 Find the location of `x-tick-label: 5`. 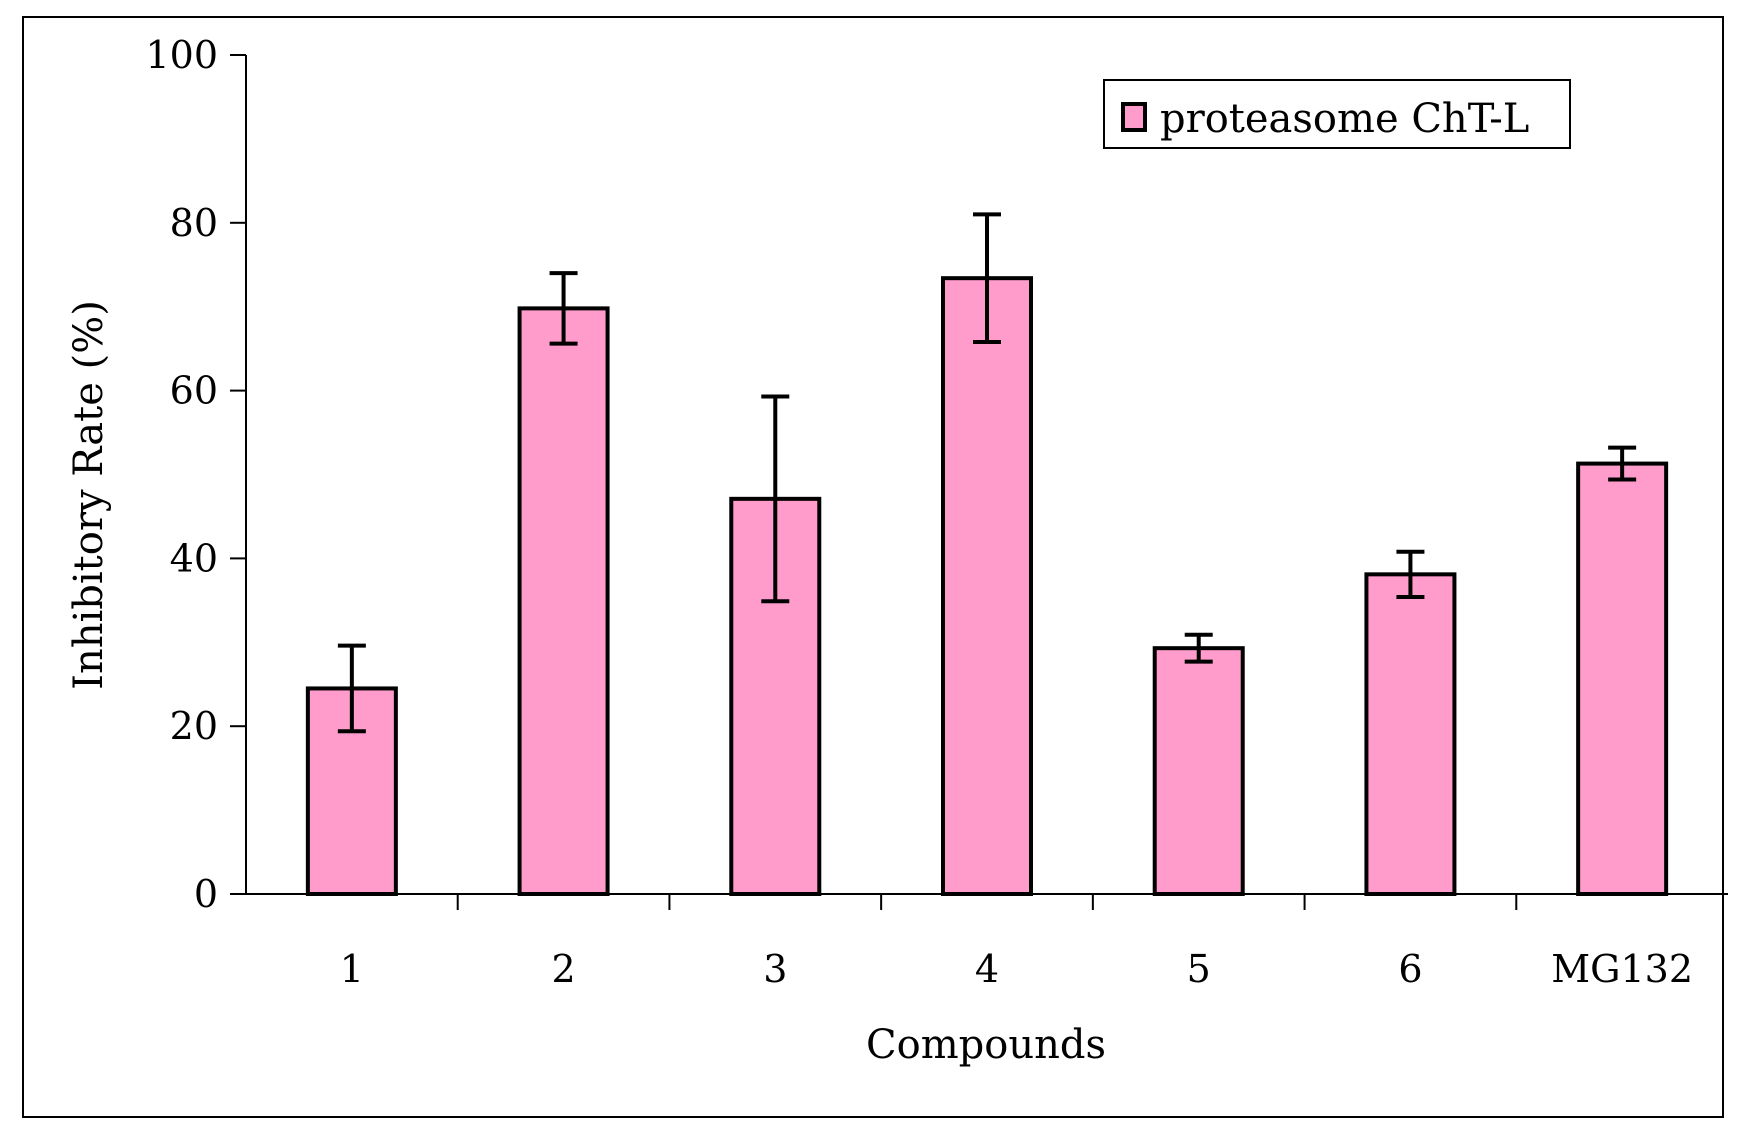

x-tick-label: 5 is located at coordinates (1199, 969).